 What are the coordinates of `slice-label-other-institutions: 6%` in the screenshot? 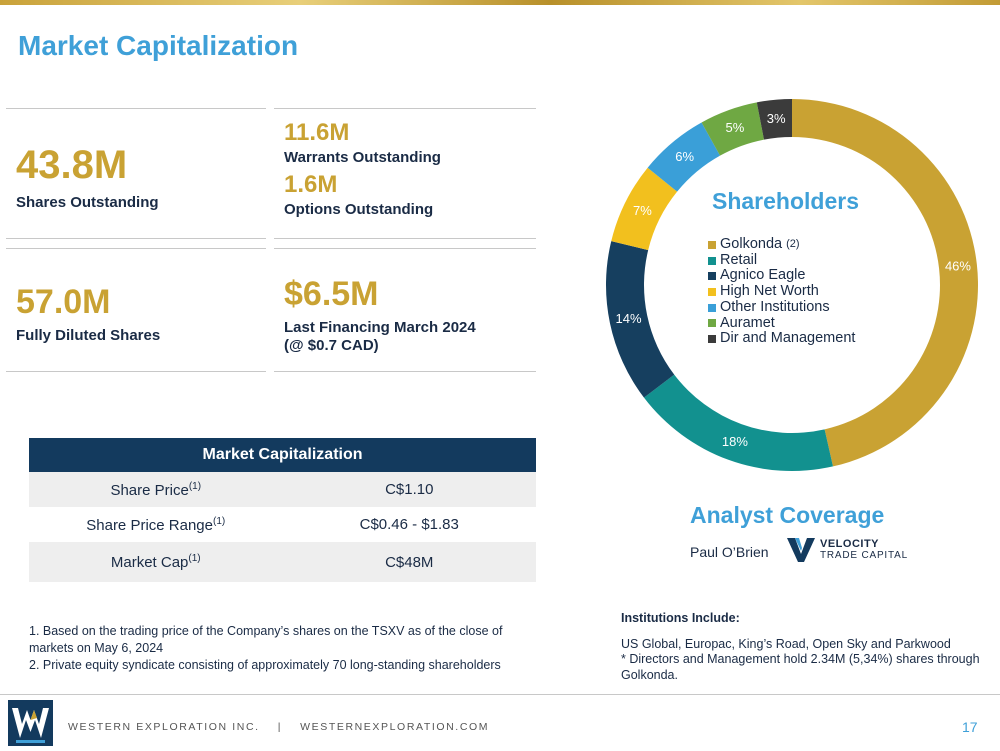 It's located at (684, 156).